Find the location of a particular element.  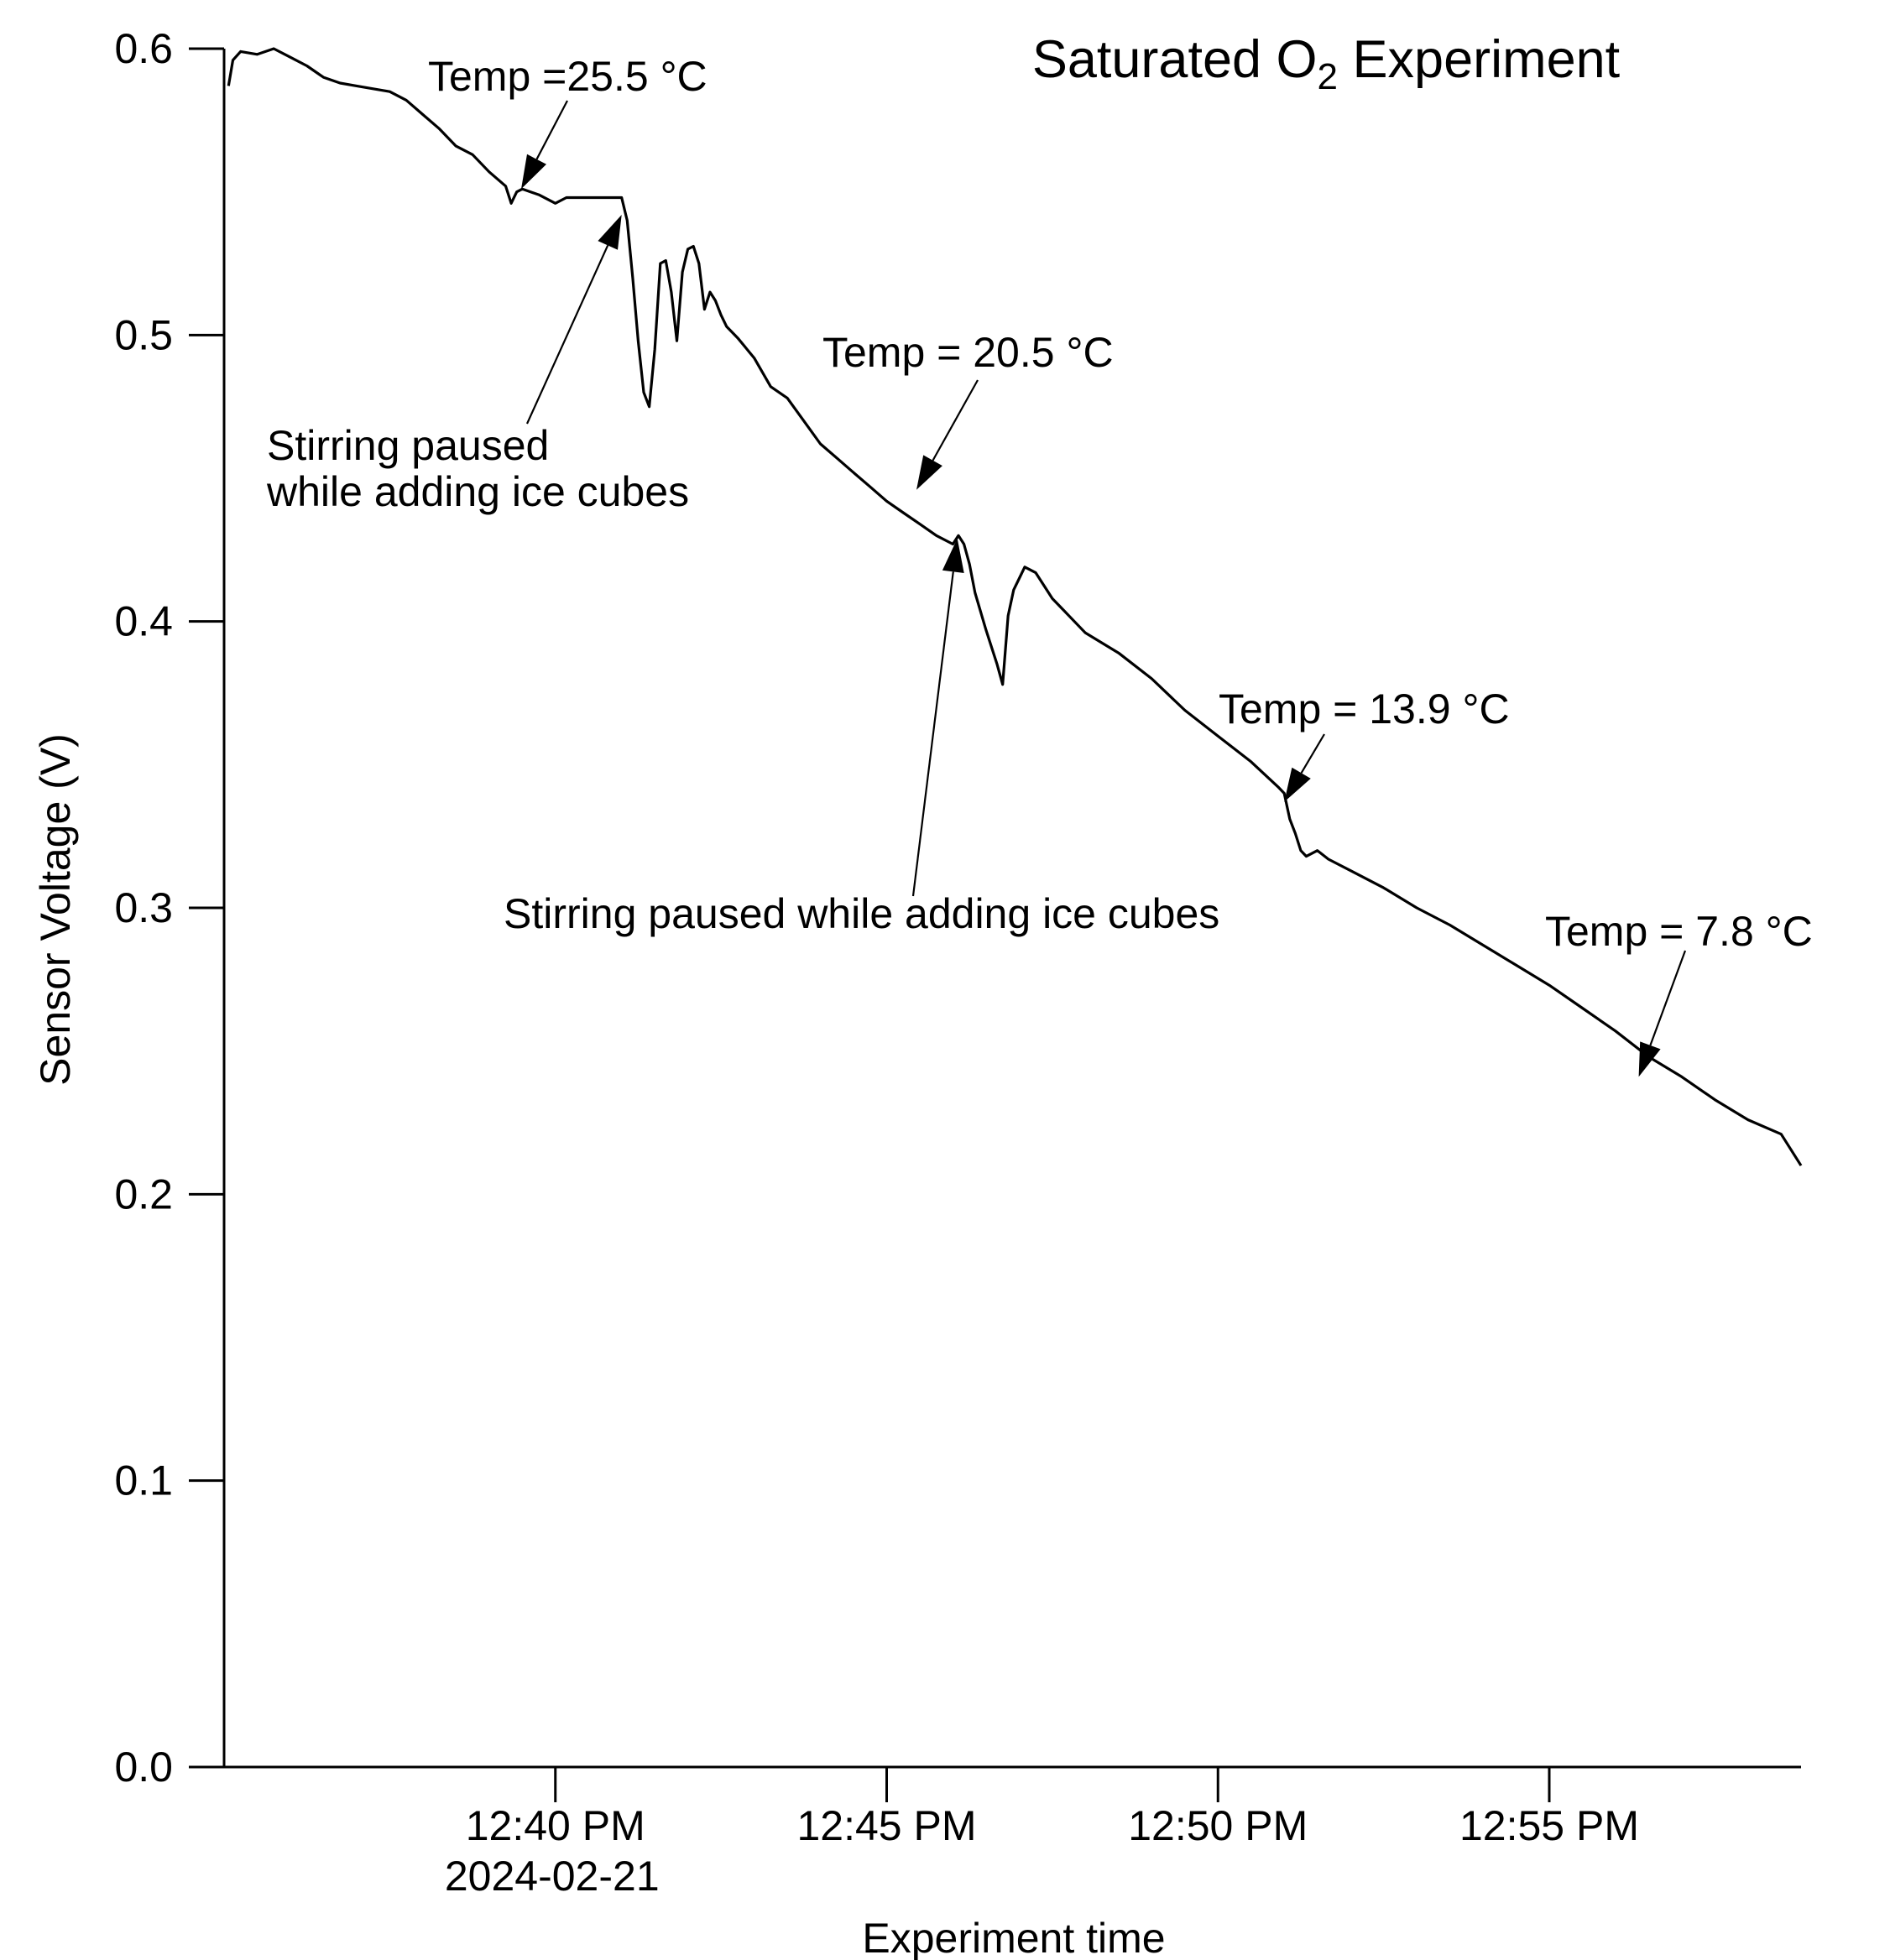

y-tick-label: 0.3 is located at coordinates (143, 908).